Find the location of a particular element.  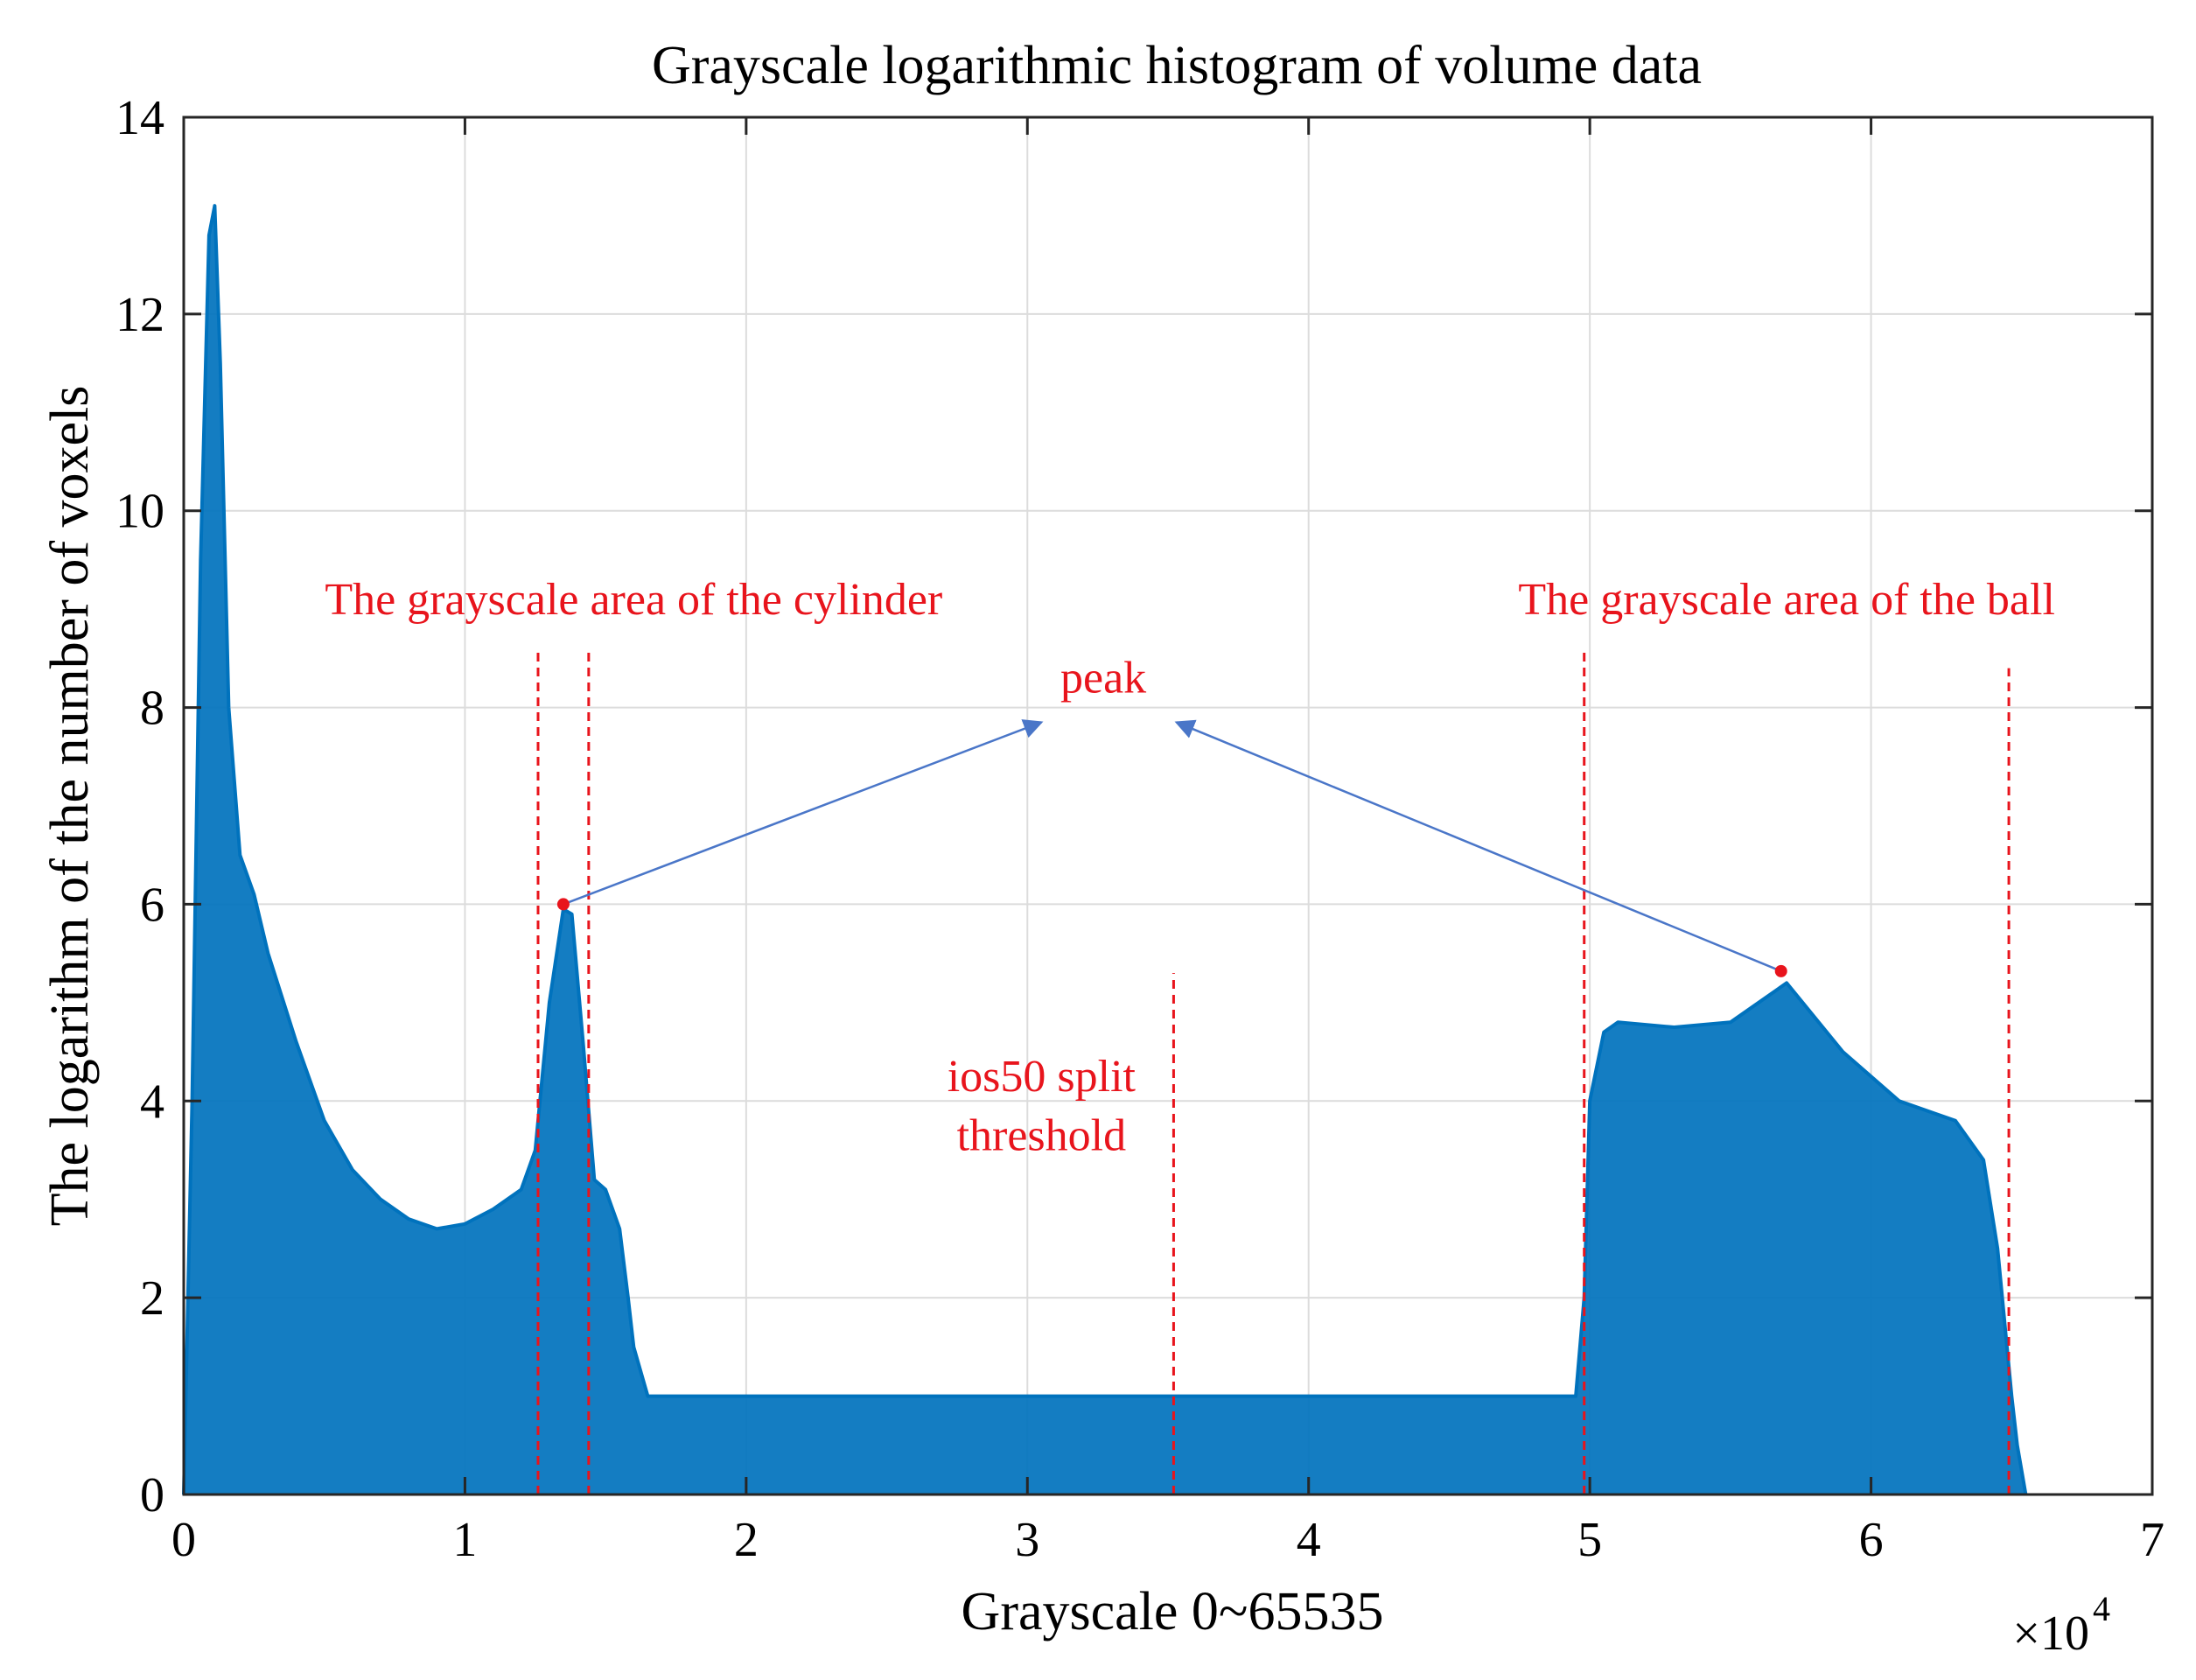

x-exponent-power: 4 is located at coordinates (2101, 1608).